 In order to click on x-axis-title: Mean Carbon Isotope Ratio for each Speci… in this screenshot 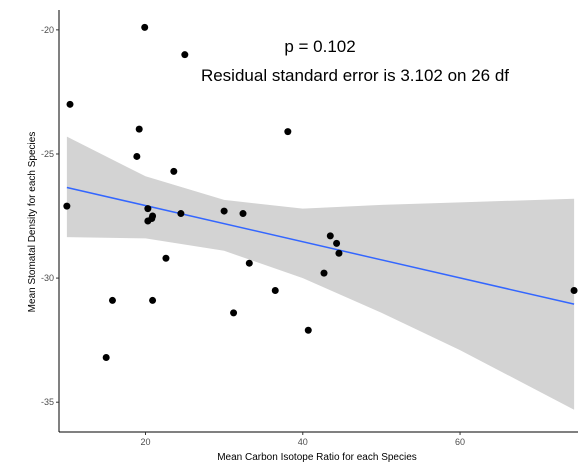, I will do `click(317, 457)`.